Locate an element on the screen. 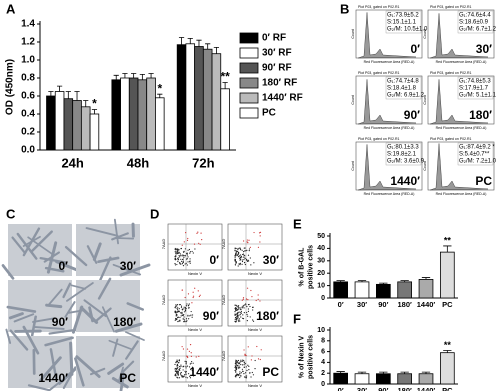  y-tick-label: 0.4 is located at coordinates (28, 114).